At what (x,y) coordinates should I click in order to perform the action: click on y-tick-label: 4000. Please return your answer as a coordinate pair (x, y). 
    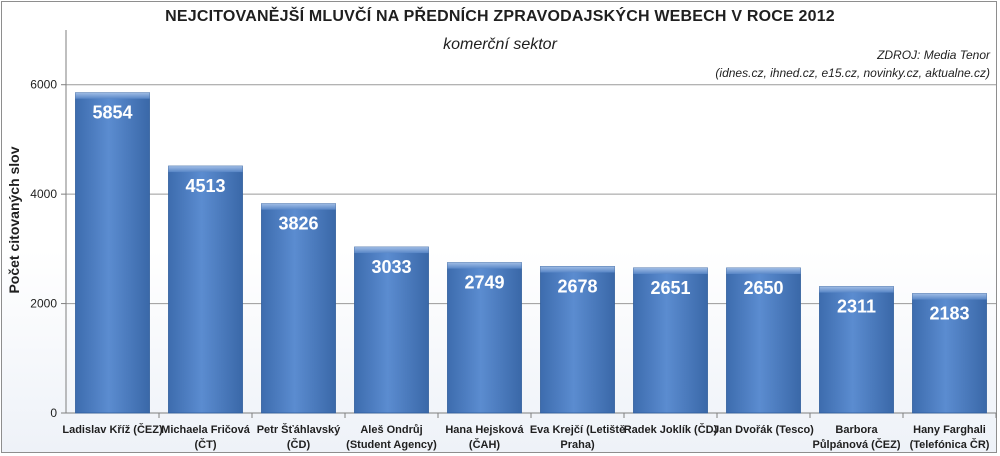
    Looking at the image, I should click on (43, 194).